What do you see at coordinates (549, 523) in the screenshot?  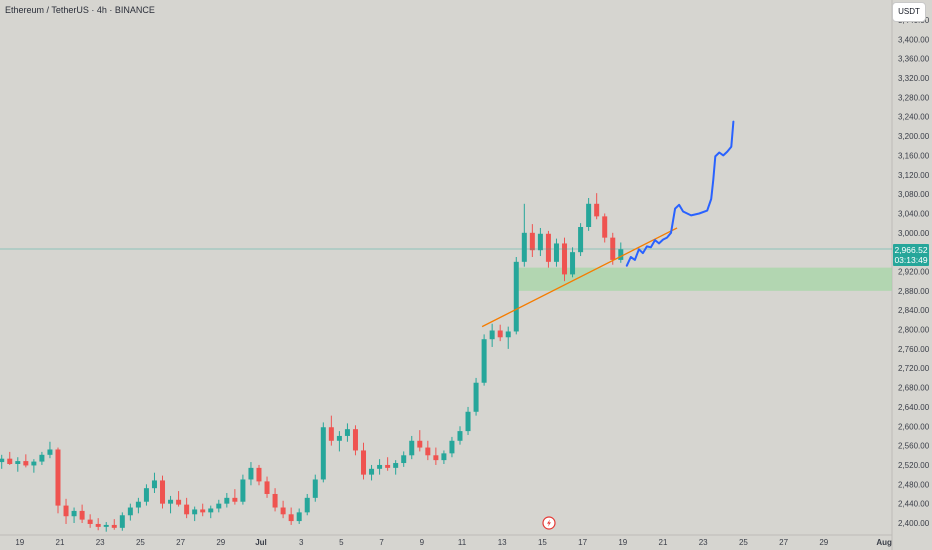 I see `lightning-icon` at bounding box center [549, 523].